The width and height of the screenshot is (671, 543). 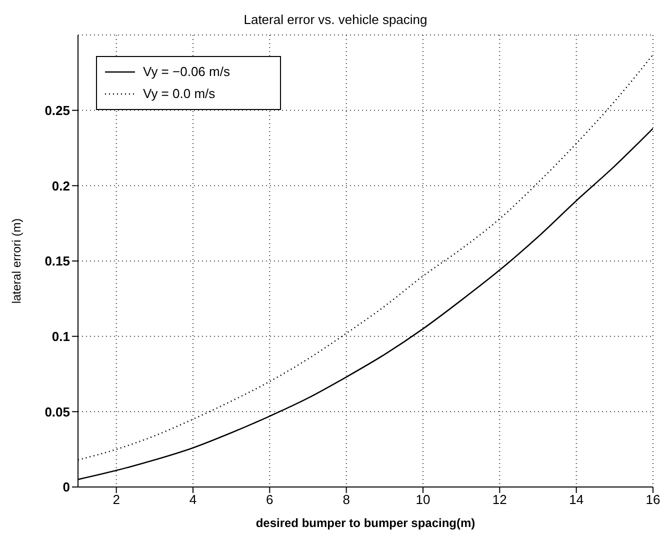 I want to click on x-tick-label: 16, so click(x=653, y=500).